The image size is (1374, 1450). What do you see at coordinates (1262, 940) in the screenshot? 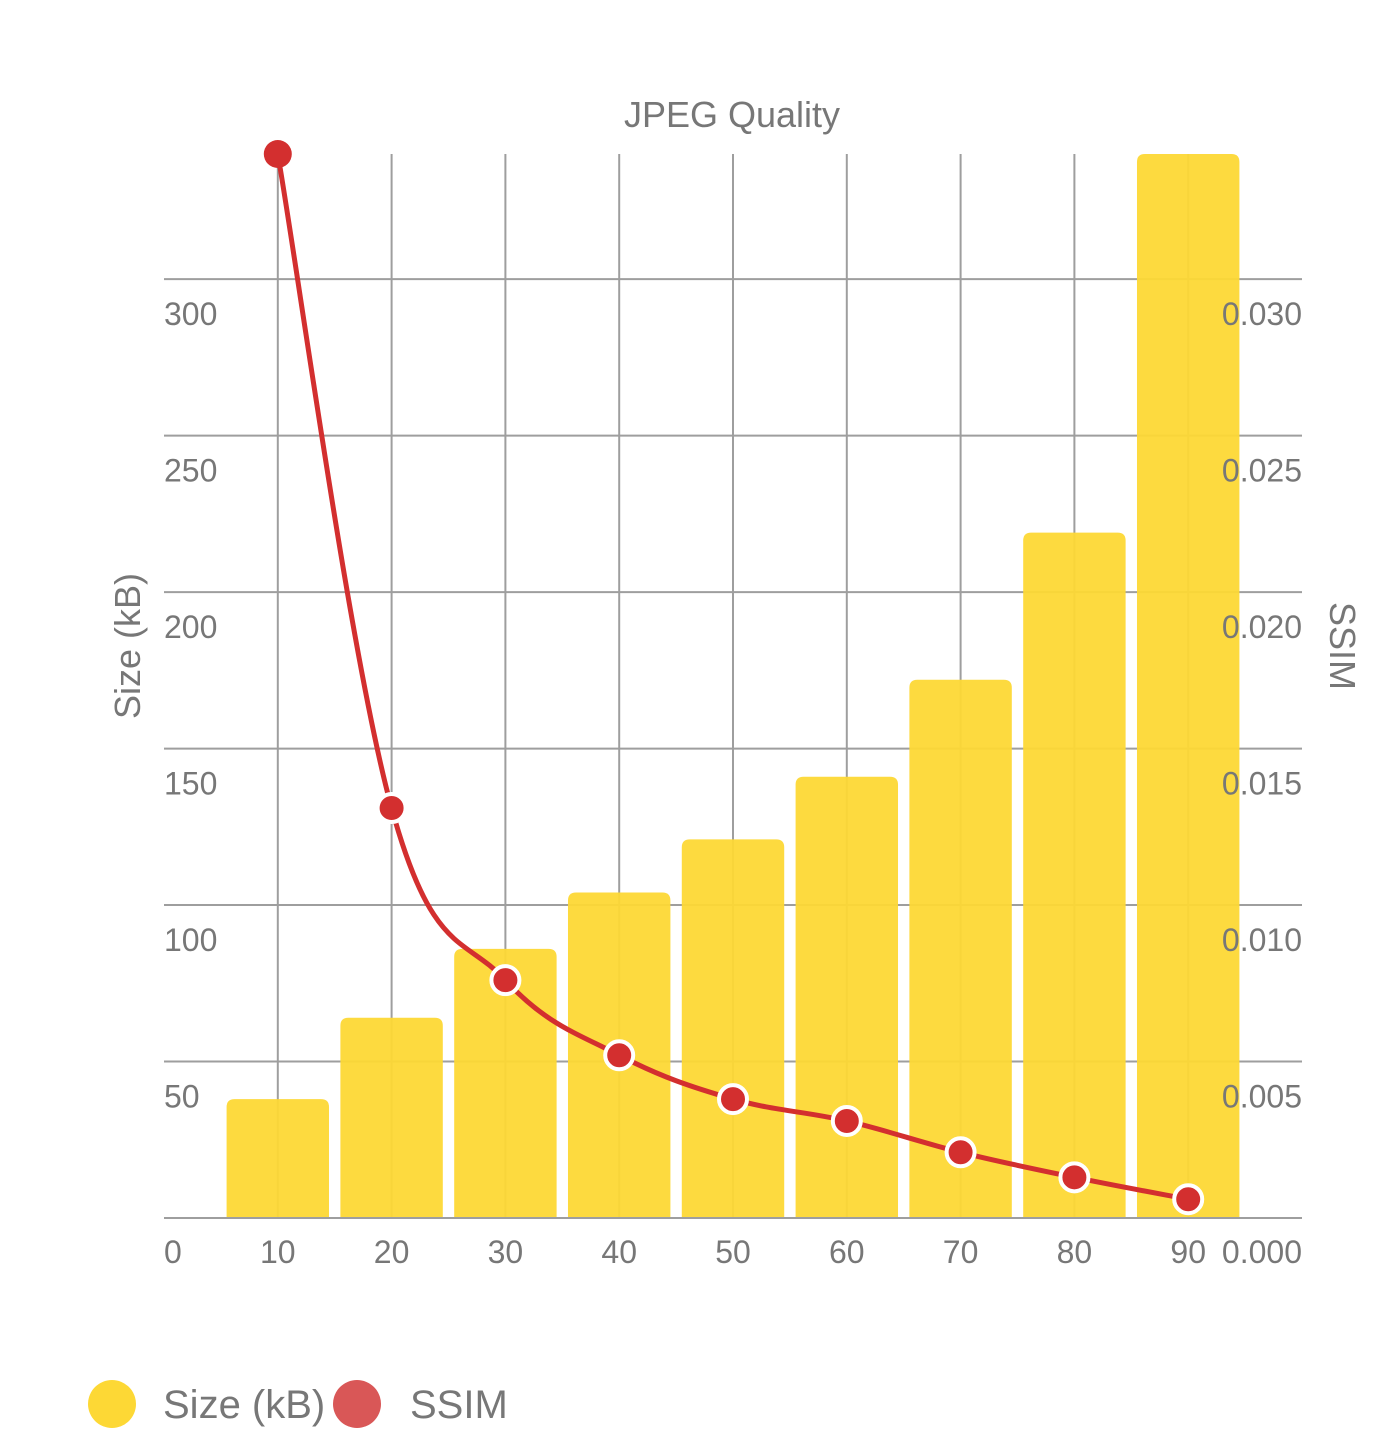
I see `y2-tick-label: 0.010` at bounding box center [1262, 940].